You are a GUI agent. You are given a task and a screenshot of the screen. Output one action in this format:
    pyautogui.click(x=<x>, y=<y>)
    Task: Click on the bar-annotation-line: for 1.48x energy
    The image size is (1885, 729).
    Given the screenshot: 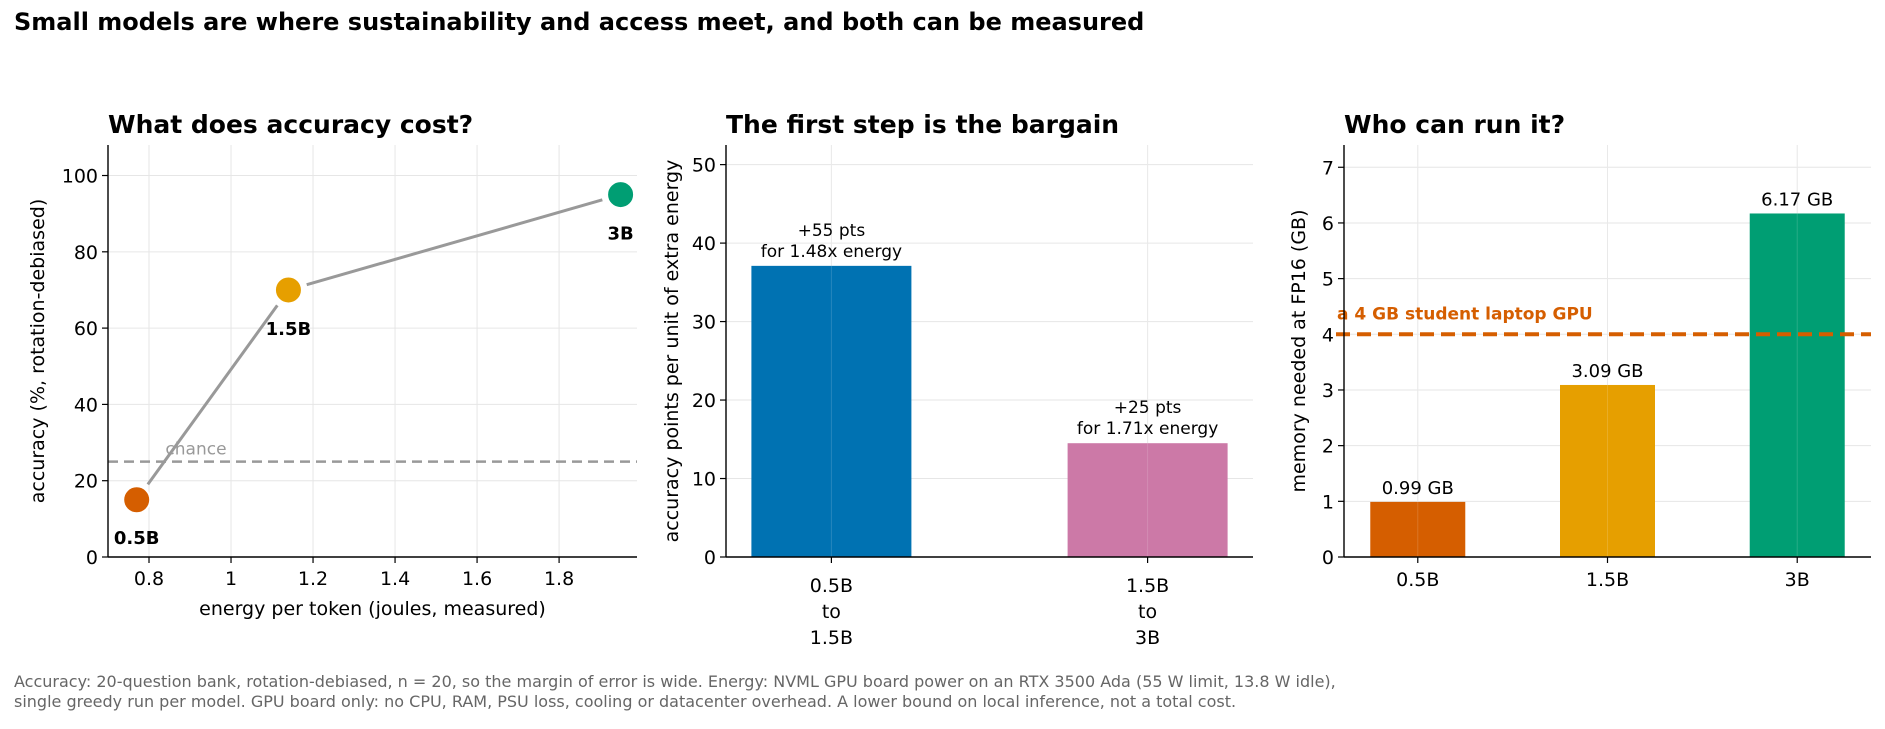 What is the action you would take?
    pyautogui.click(x=831, y=252)
    